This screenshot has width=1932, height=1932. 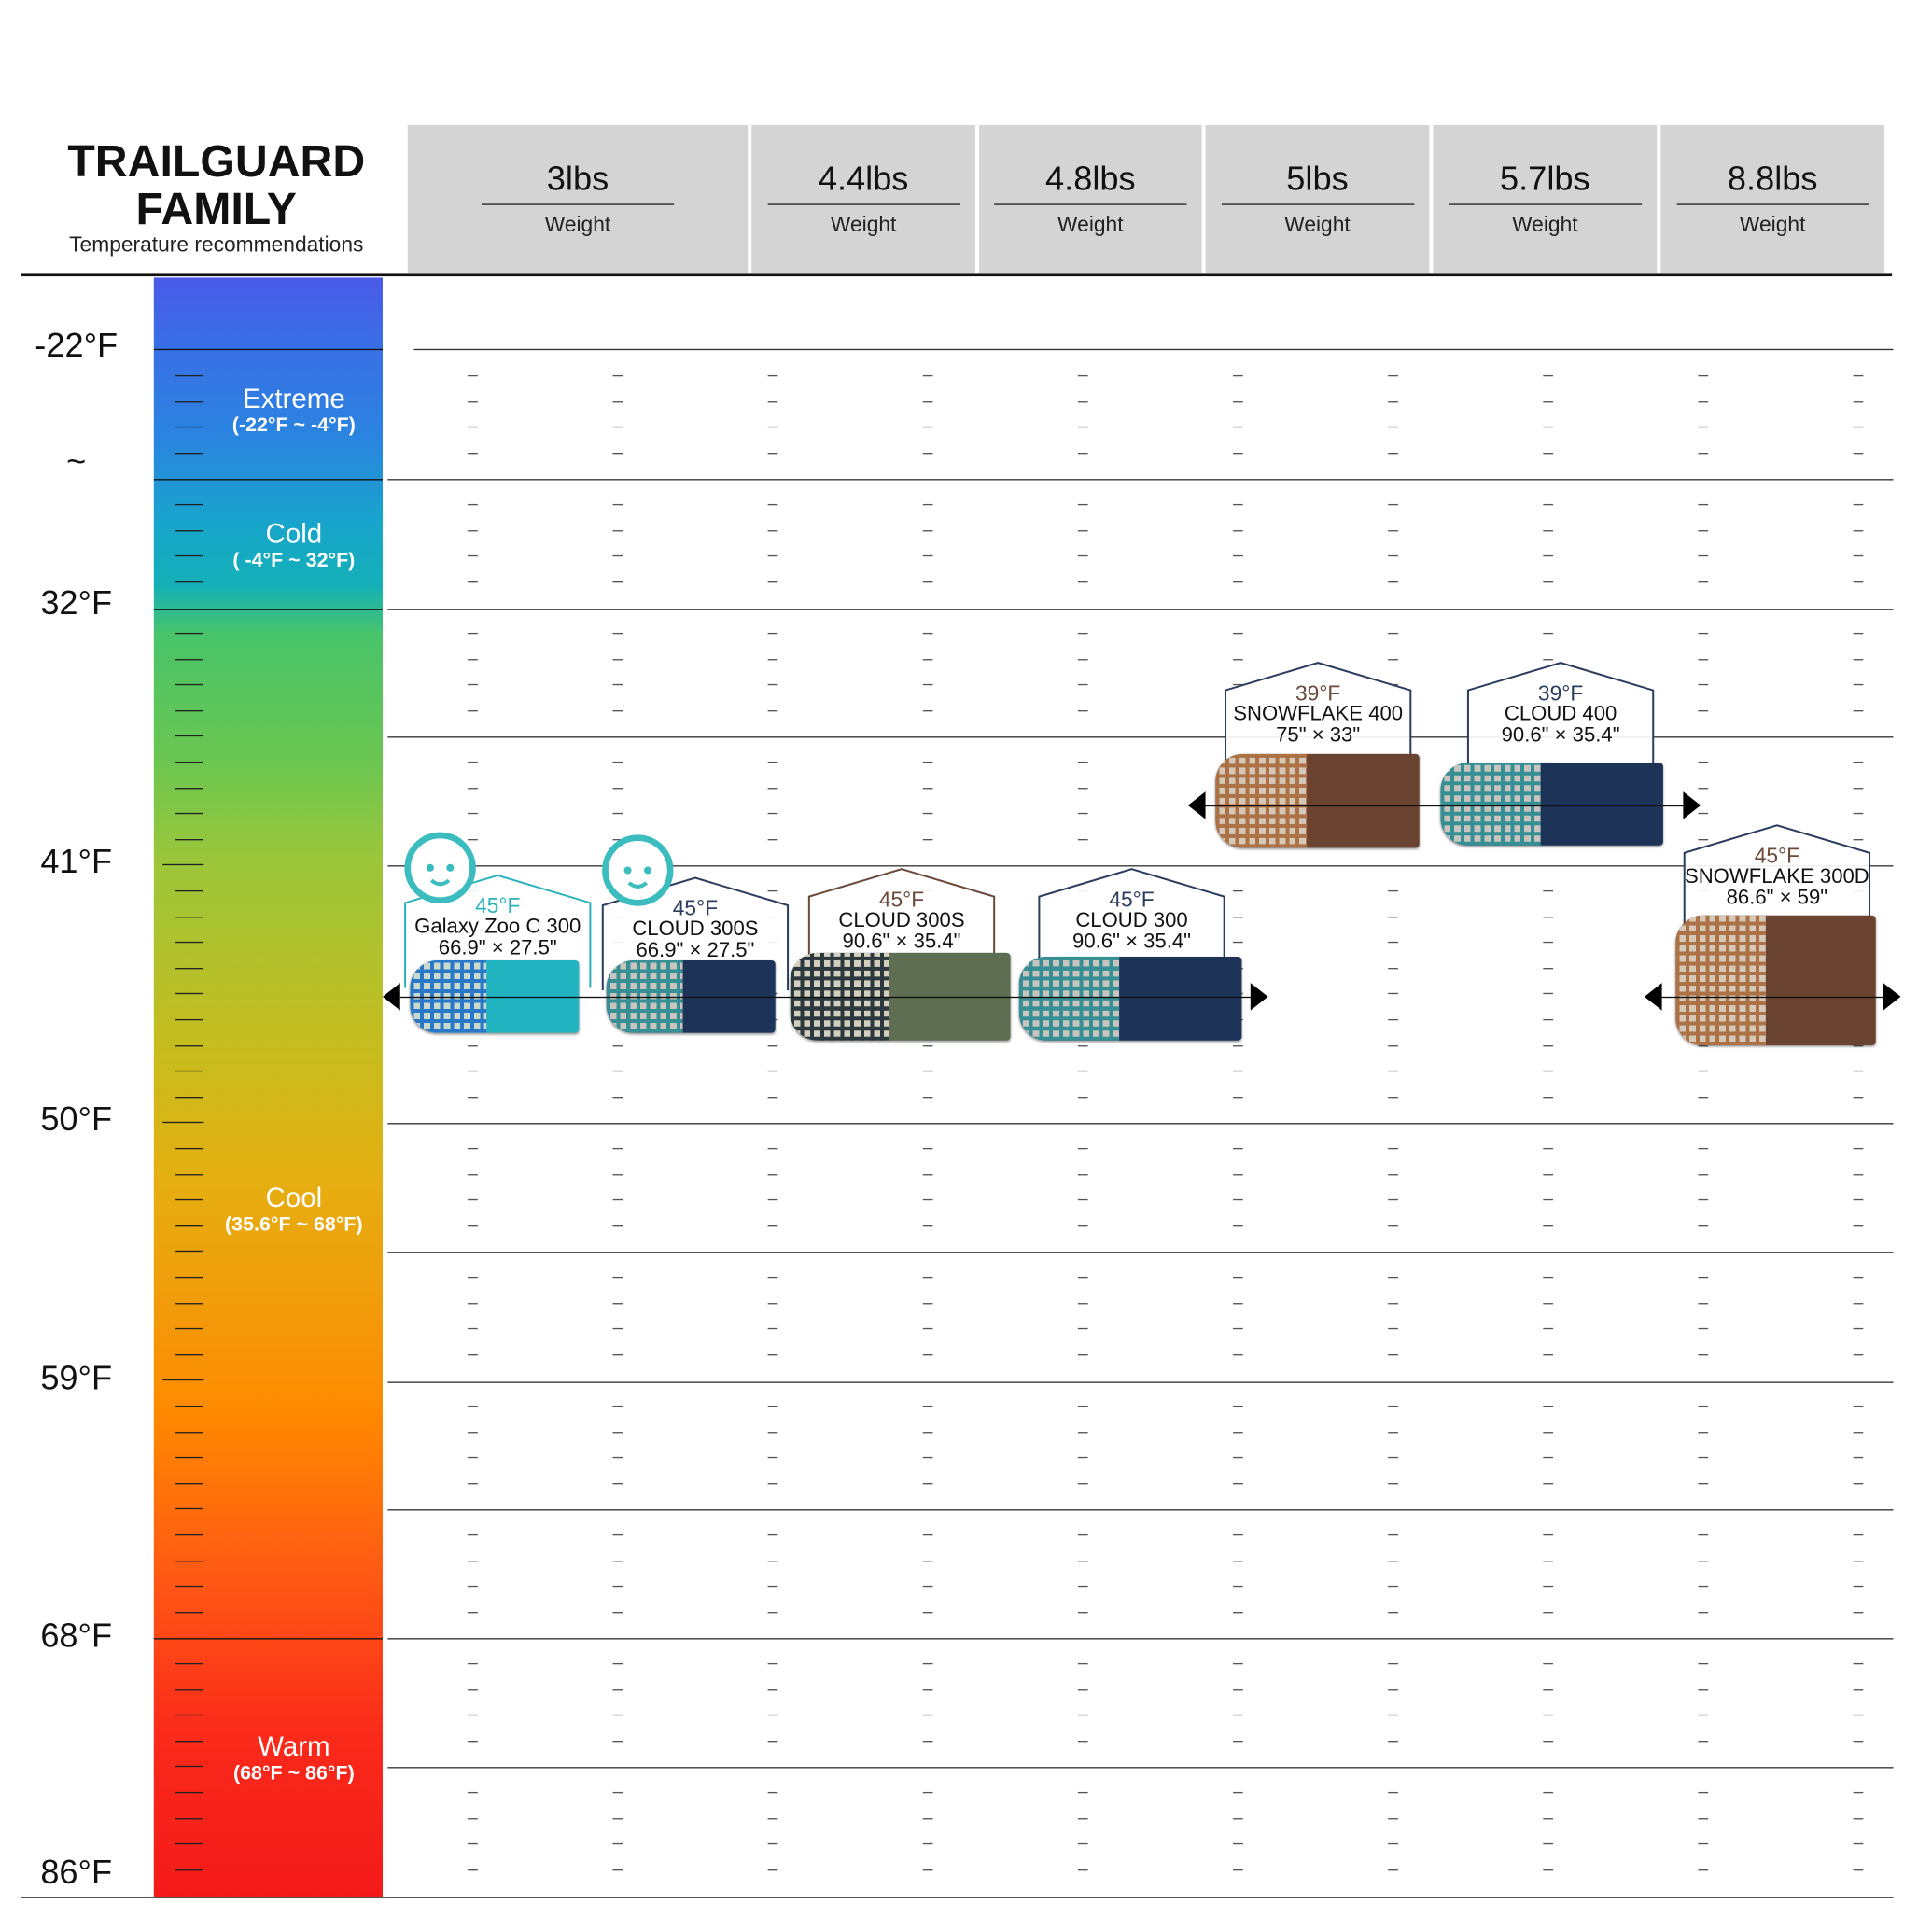 I want to click on zone-name: Warm, so click(x=294, y=1746).